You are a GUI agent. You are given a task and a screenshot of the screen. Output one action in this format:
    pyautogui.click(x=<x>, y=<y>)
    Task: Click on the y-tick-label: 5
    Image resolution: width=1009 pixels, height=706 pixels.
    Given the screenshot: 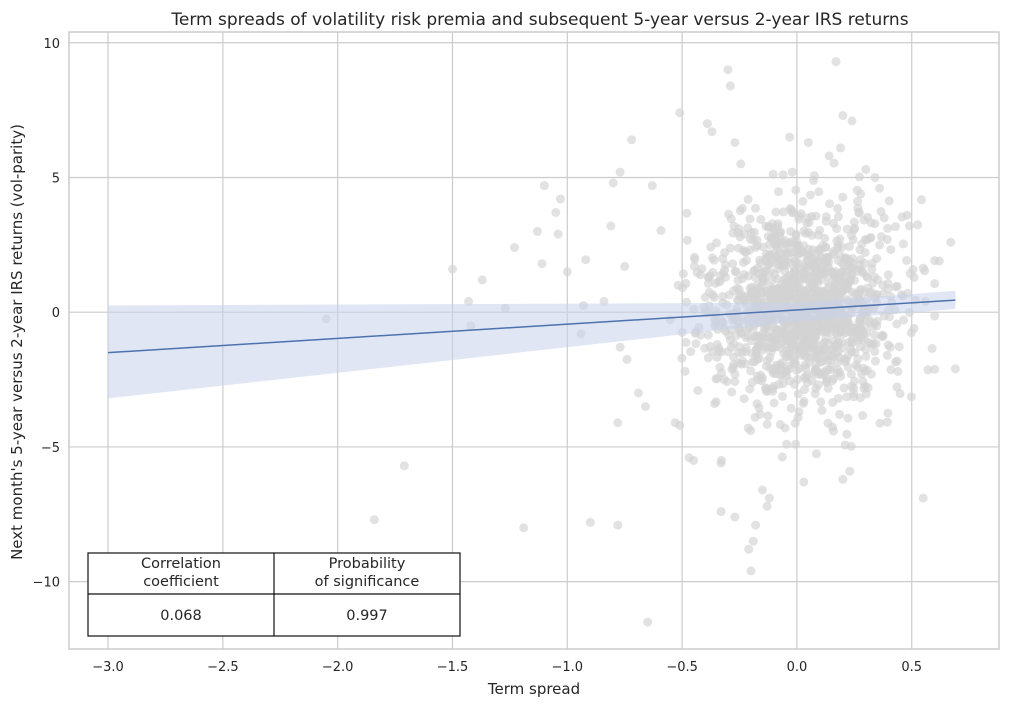 What is the action you would take?
    pyautogui.click(x=56, y=178)
    